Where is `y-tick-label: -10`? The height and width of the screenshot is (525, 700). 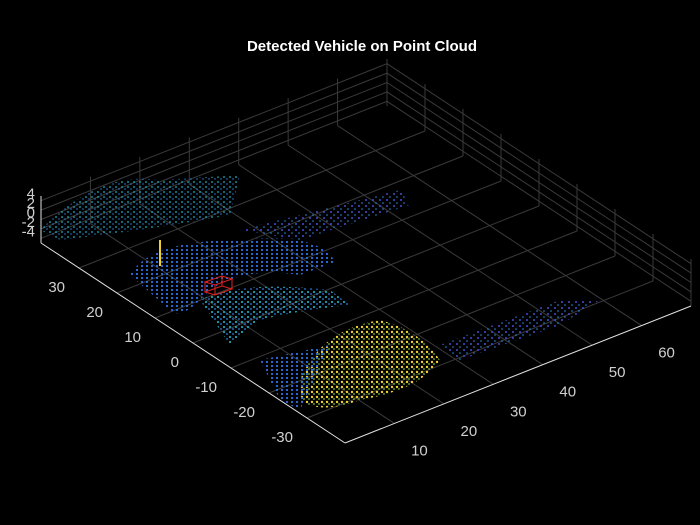 y-tick-label: -10 is located at coordinates (206, 387).